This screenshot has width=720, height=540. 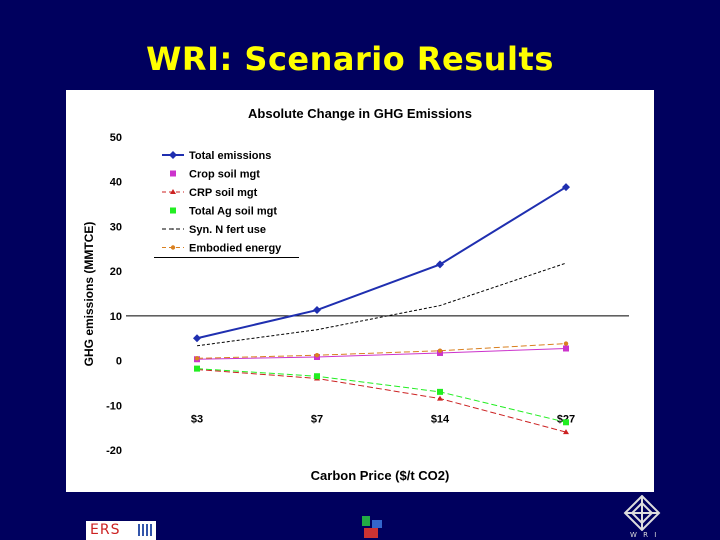 I want to click on y-tick-label: 0, so click(x=119, y=362).